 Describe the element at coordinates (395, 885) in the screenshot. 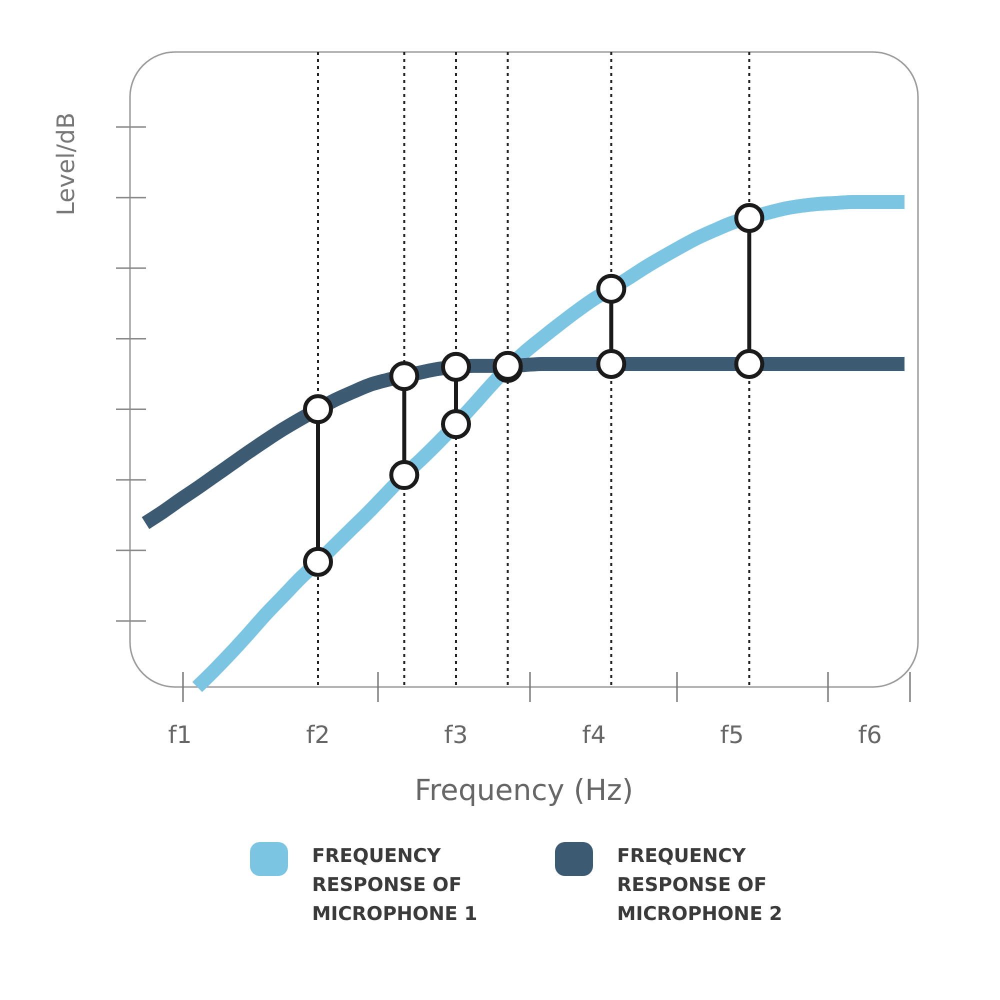

I see `legend-label: FREQUENCY RESPONSE OF MICROPHONE 1` at that location.